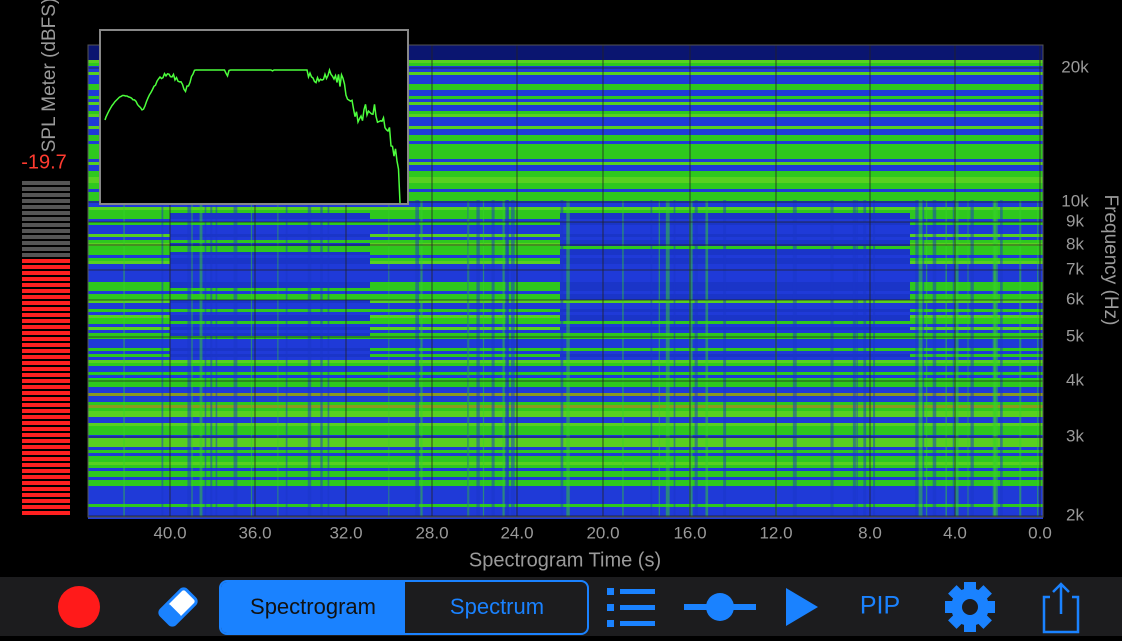  Describe the element at coordinates (880, 606) in the screenshot. I see `pip-button: PIP` at that location.